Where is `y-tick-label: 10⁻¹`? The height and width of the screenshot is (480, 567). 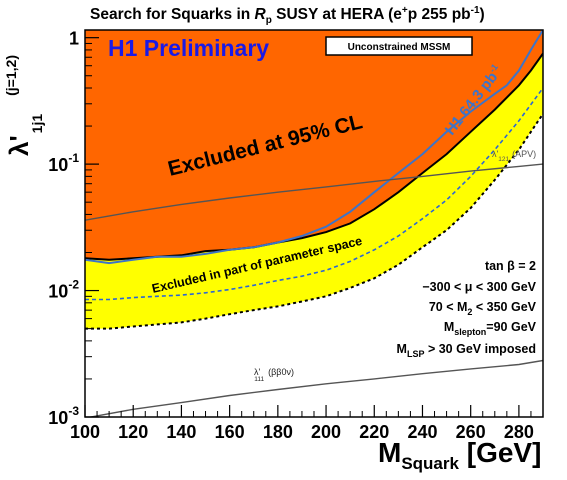 y-tick-label: 10⁻¹ is located at coordinates (63, 163).